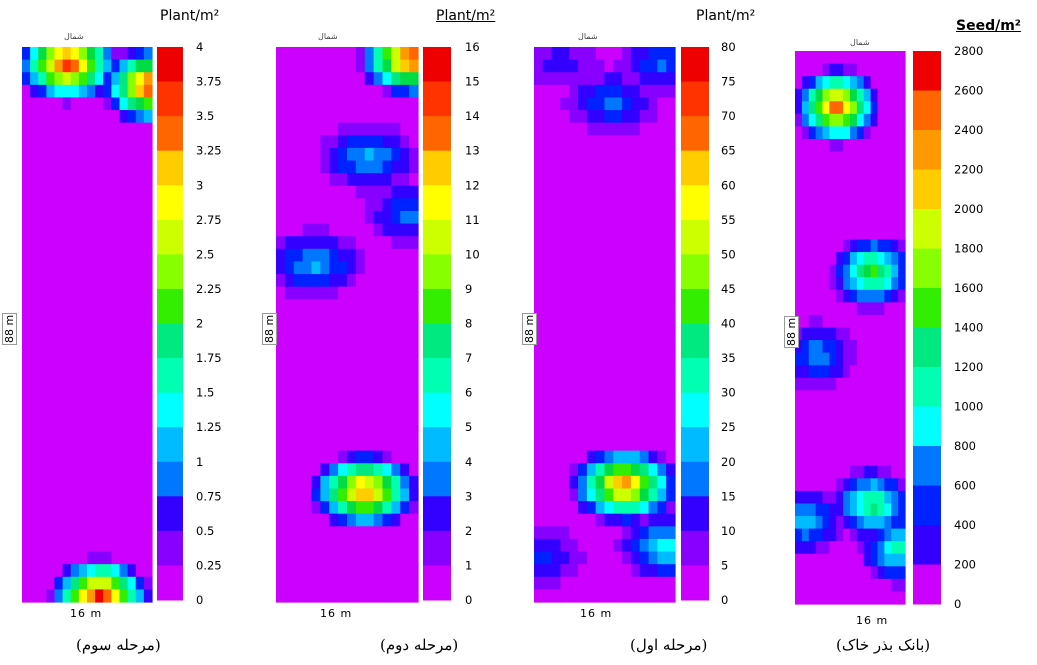  What do you see at coordinates (472, 47) in the screenshot?
I see `colorbar-tick-label: 16` at bounding box center [472, 47].